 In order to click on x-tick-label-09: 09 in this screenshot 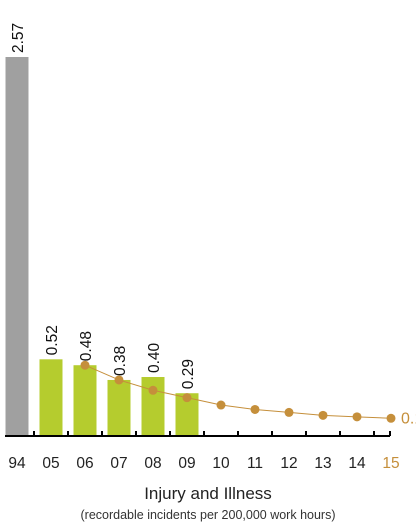, I will do `click(186, 463)`.